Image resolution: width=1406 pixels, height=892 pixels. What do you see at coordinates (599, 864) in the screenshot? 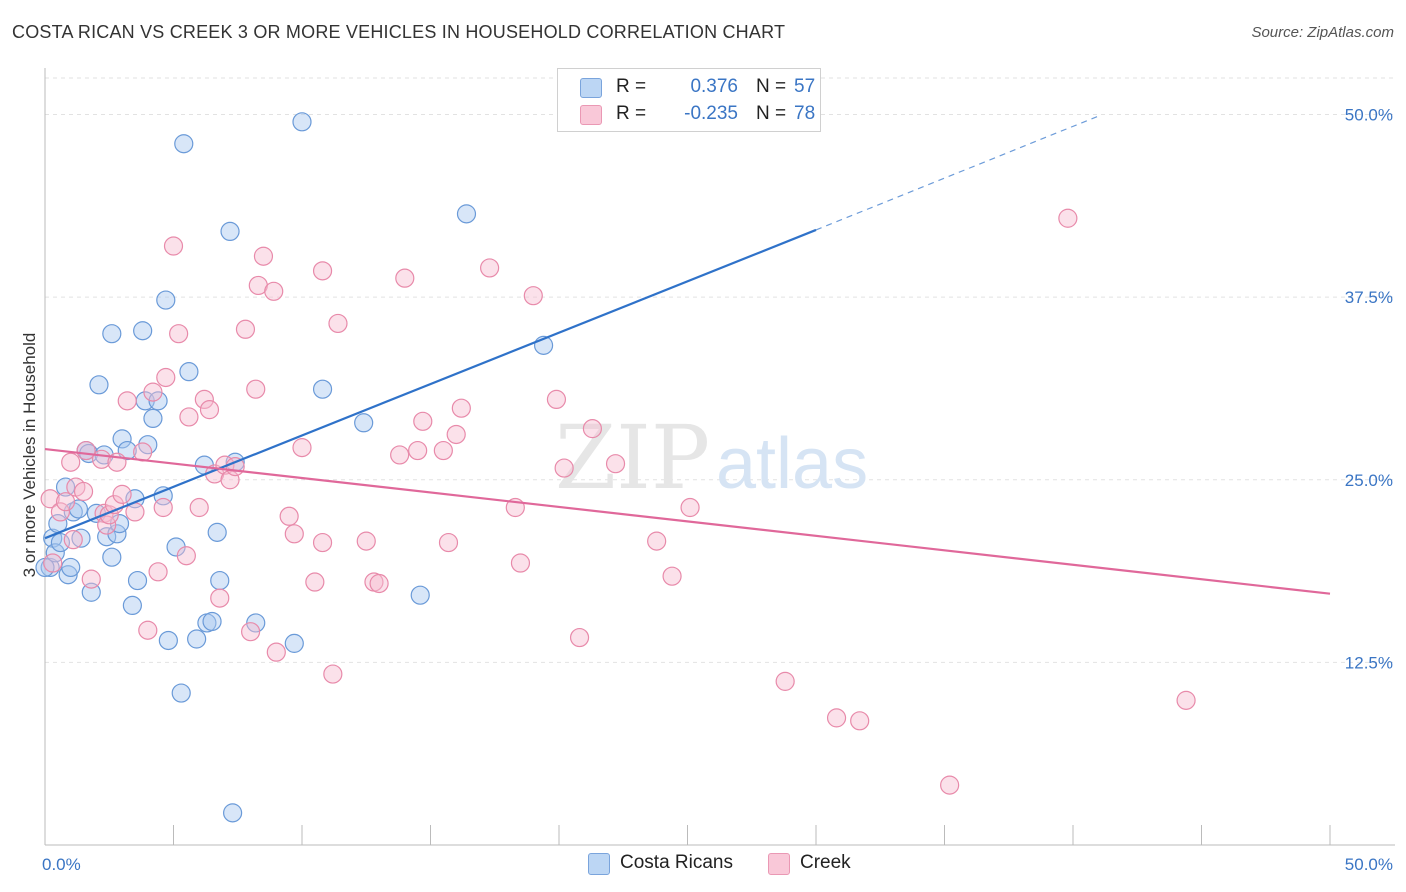
I see `bottom-legend-swatch-blue` at bounding box center [599, 864].